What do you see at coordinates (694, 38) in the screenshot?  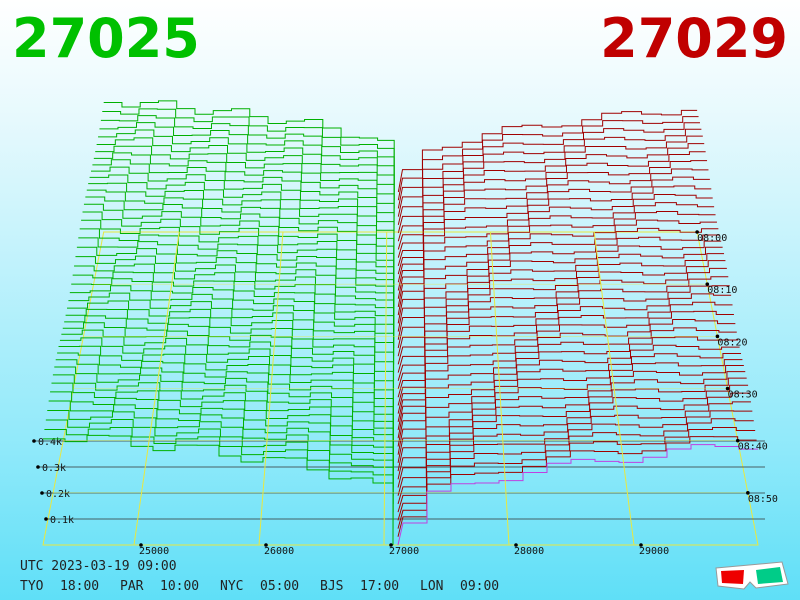 I see `ask-price: 27029` at bounding box center [694, 38].